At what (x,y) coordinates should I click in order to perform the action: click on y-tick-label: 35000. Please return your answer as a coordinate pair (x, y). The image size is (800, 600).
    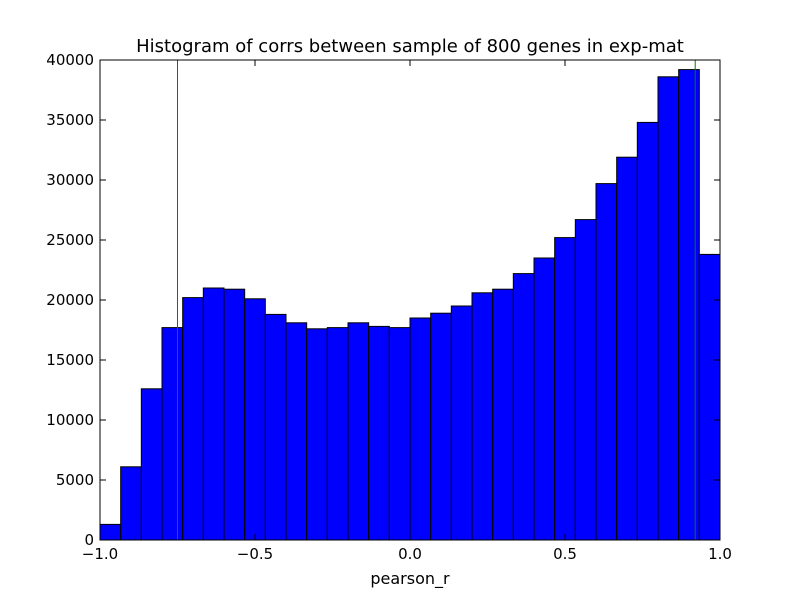
    Looking at the image, I should click on (70, 120).